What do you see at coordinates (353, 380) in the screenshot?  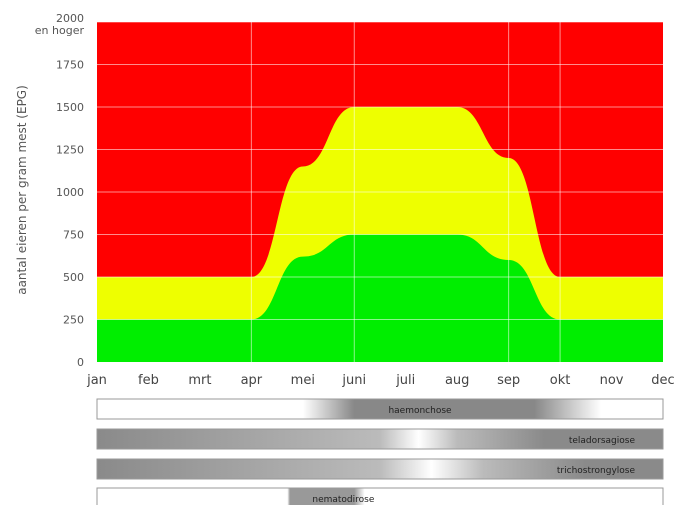 I see `x-tick-label: juni` at bounding box center [353, 380].